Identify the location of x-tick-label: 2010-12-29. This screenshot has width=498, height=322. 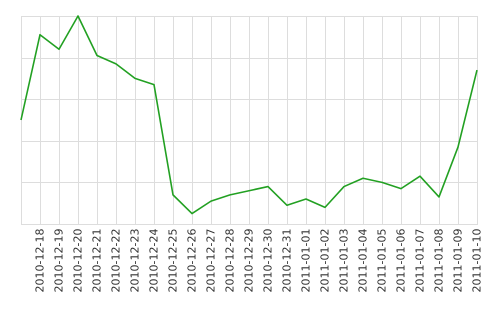
(249, 260).